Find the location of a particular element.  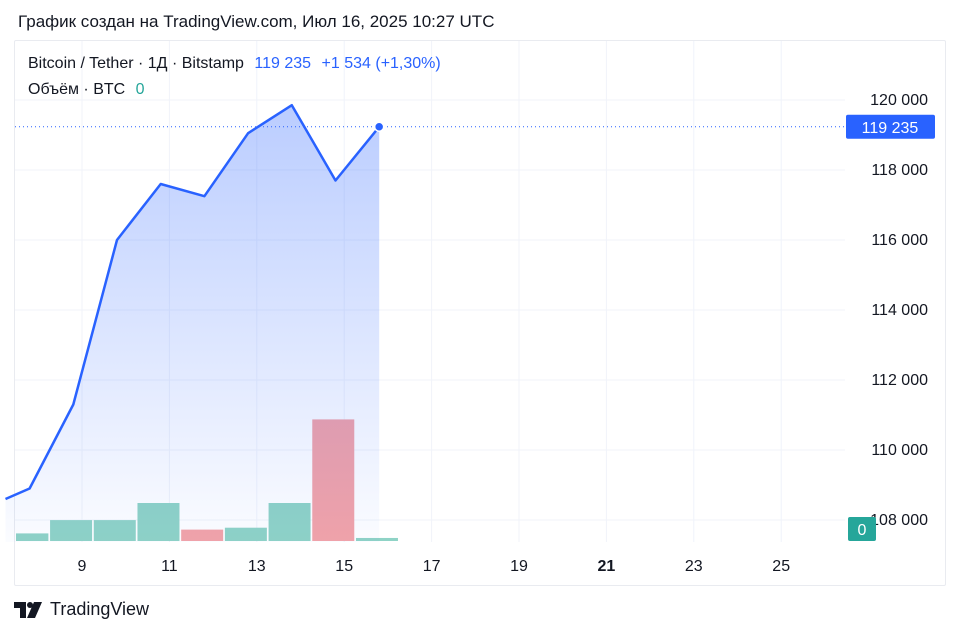

x-axis-tick-label: 17 is located at coordinates (432, 566).